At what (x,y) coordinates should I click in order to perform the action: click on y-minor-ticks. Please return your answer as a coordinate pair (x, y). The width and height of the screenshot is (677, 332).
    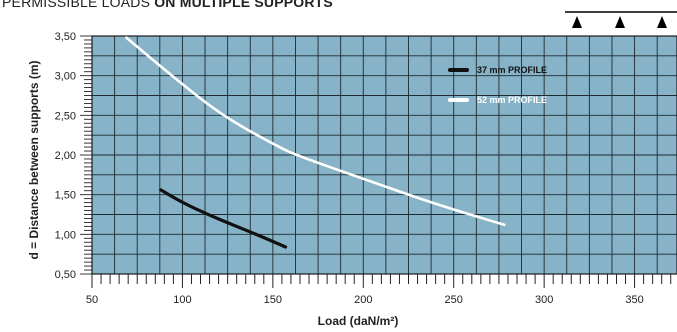
    Looking at the image, I should click on (86, 155).